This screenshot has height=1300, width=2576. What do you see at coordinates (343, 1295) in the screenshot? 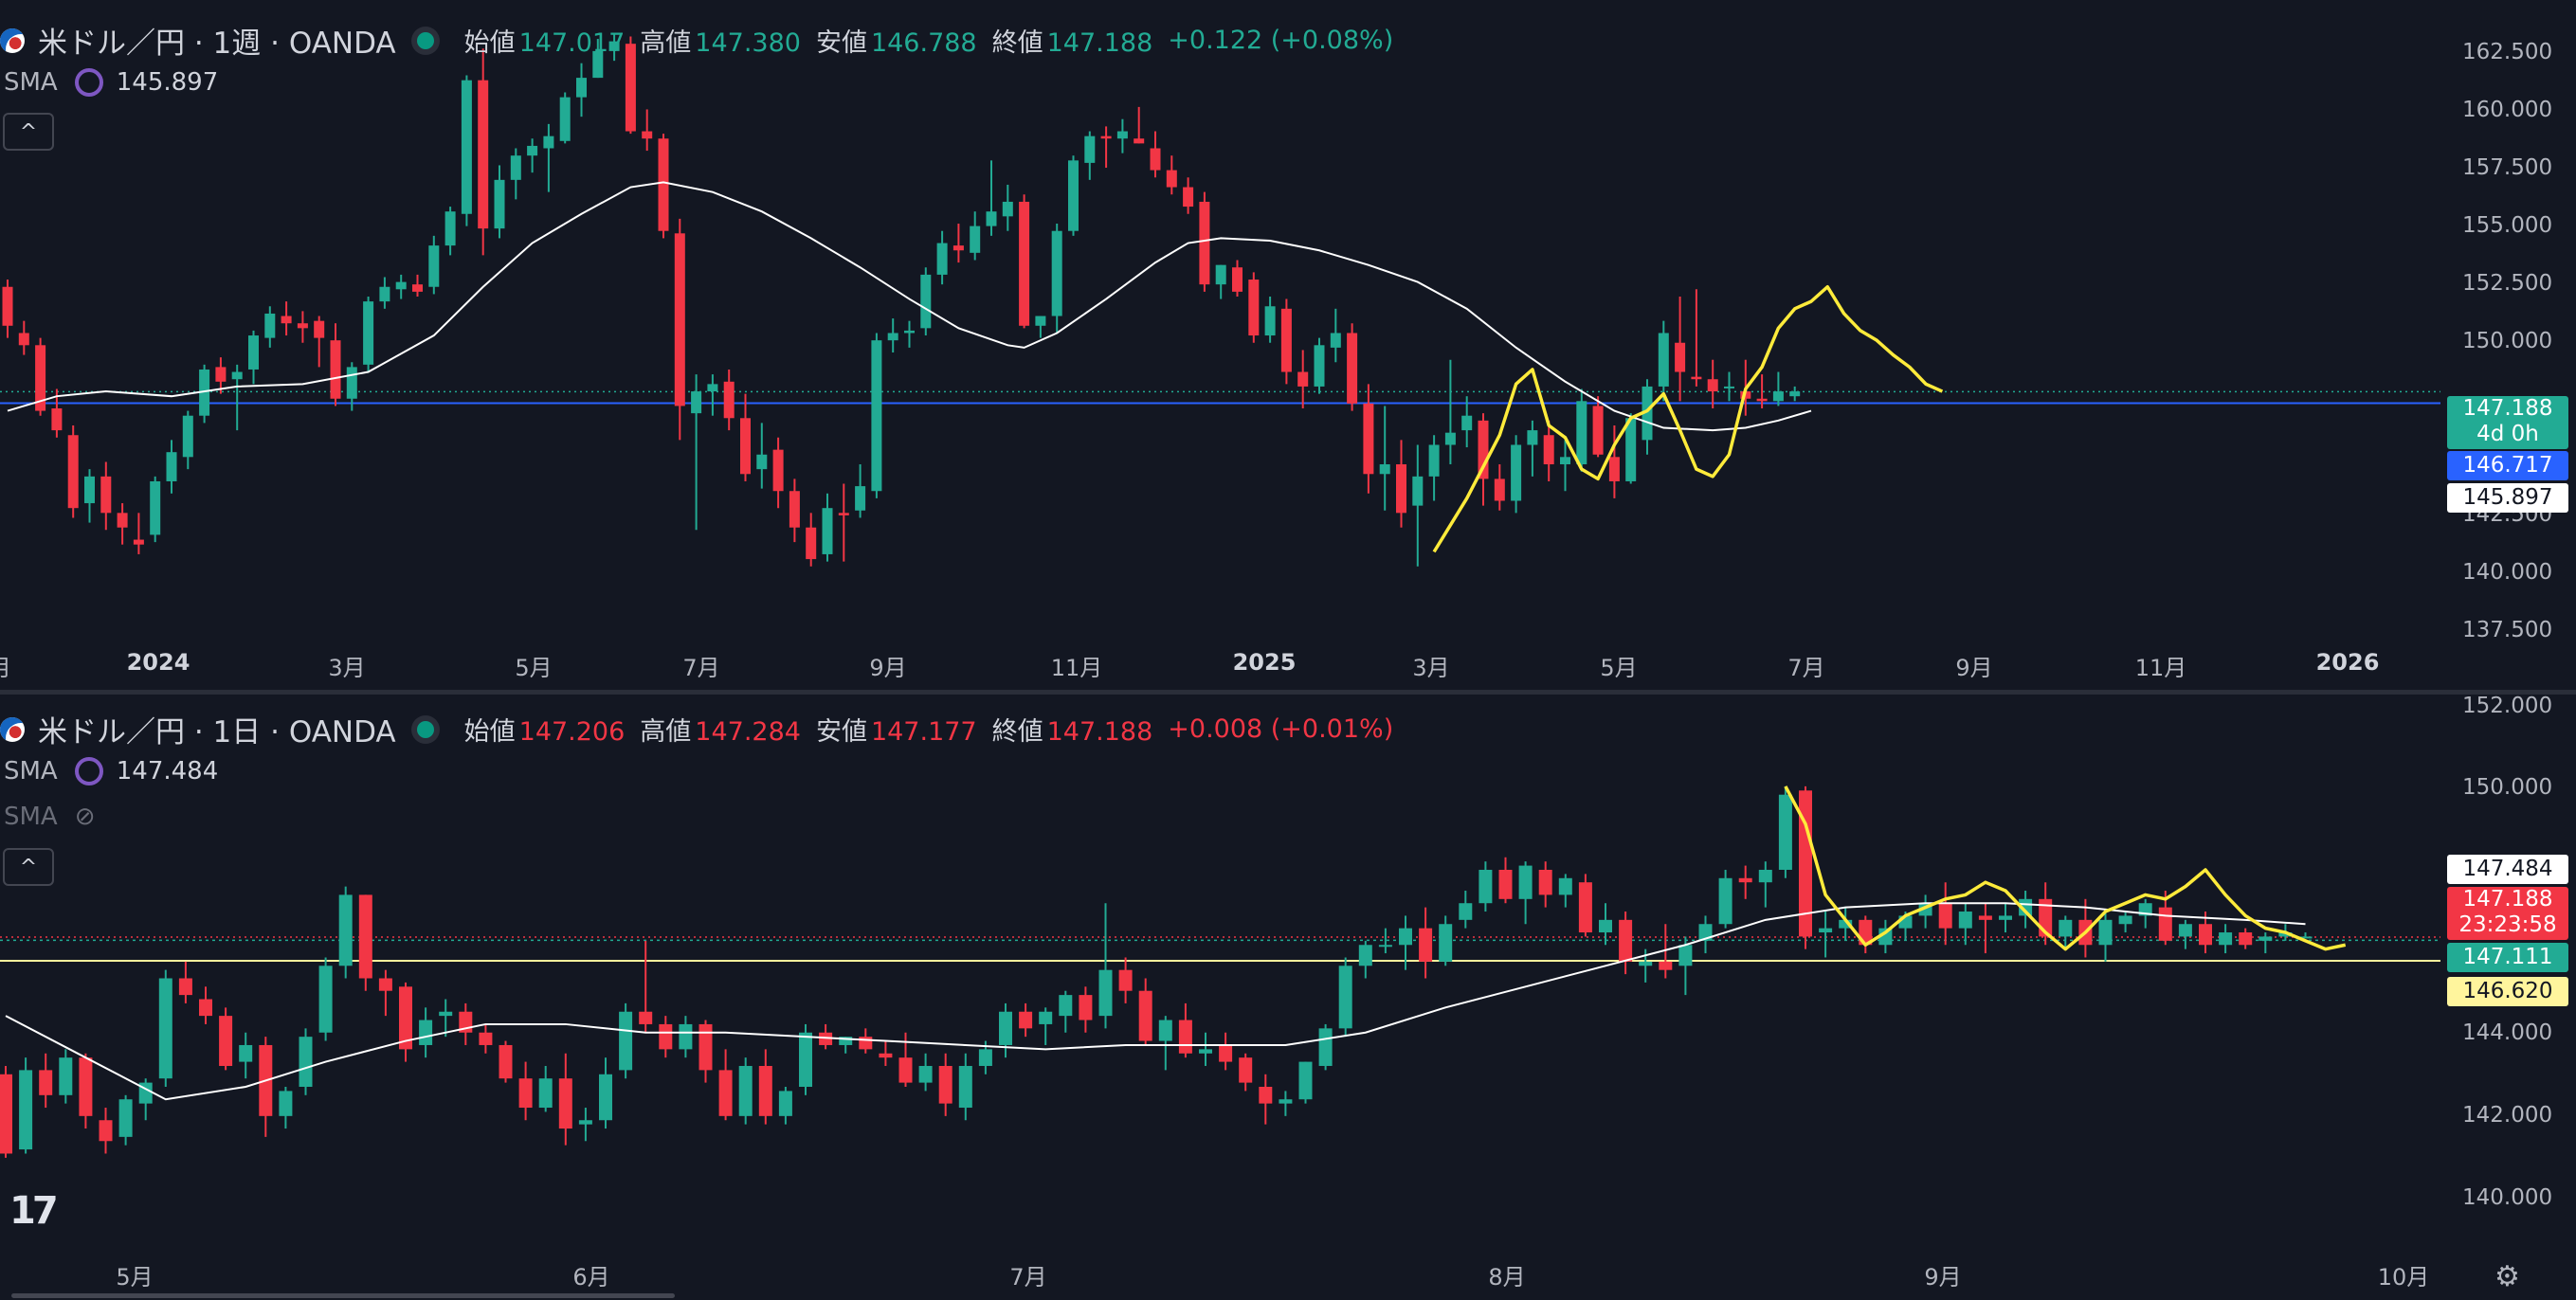
I see `time-scrollbar` at bounding box center [343, 1295].